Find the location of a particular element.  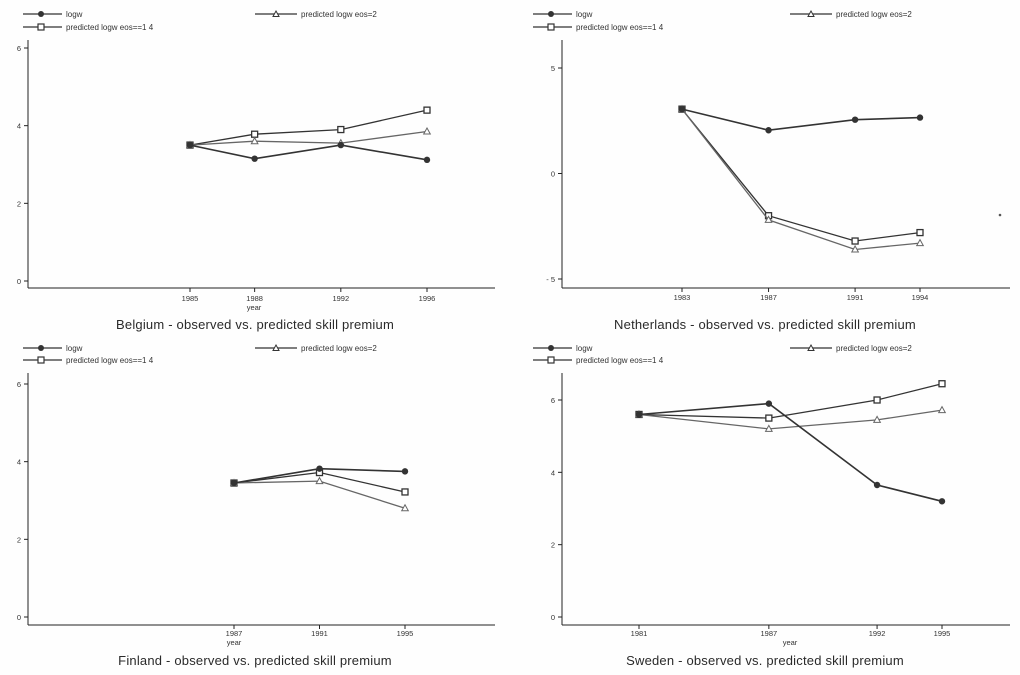

stray-dot-mark is located at coordinates (1000, 215).